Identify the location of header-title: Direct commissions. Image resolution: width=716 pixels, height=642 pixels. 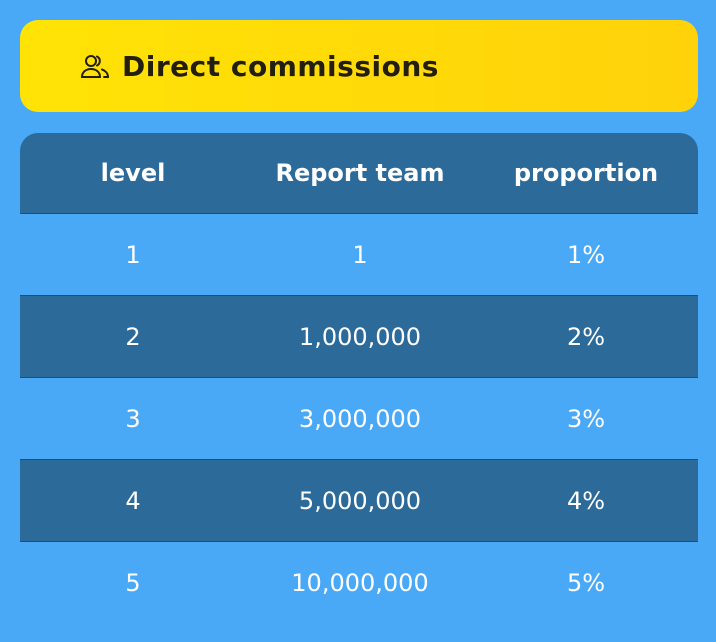
(280, 66).